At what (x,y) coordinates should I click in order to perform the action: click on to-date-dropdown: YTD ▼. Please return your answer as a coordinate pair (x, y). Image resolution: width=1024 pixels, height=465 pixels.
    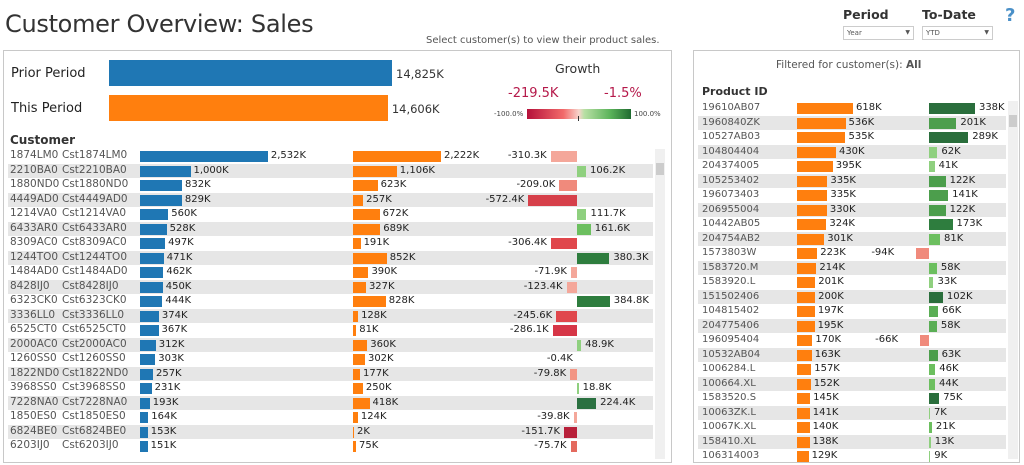
    Looking at the image, I should click on (957, 33).